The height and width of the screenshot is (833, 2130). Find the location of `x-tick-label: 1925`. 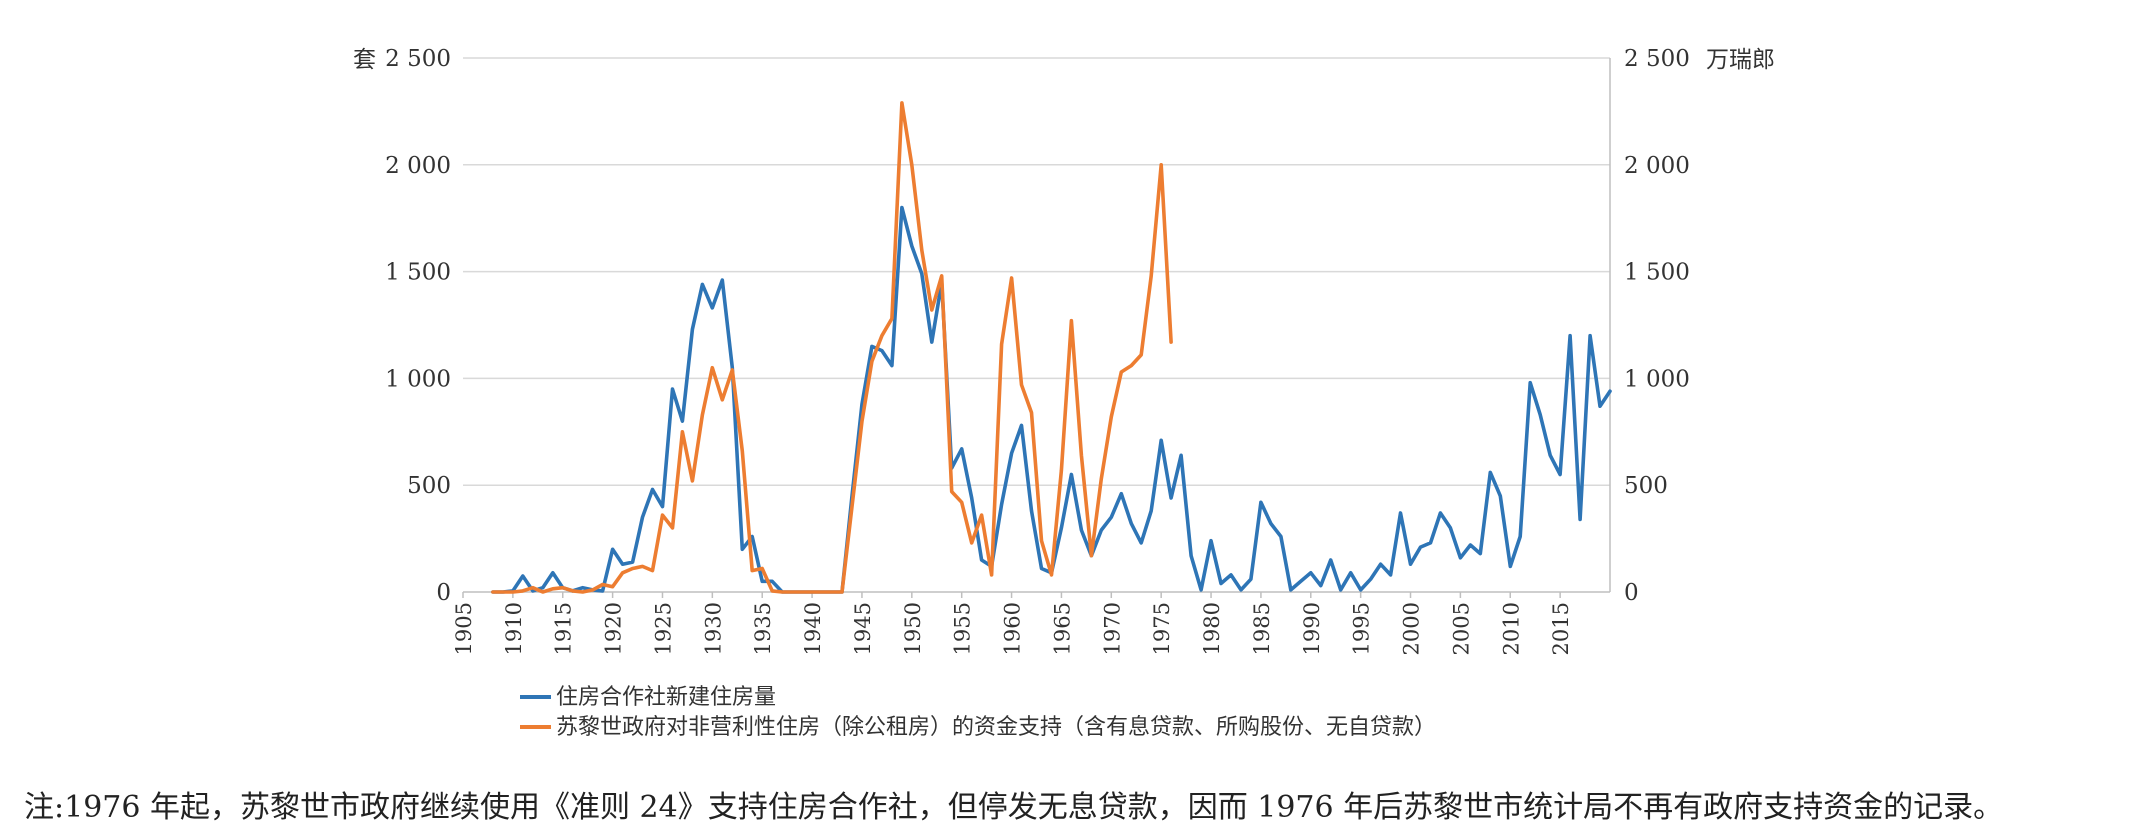

x-tick-label: 1925 is located at coordinates (663, 628).